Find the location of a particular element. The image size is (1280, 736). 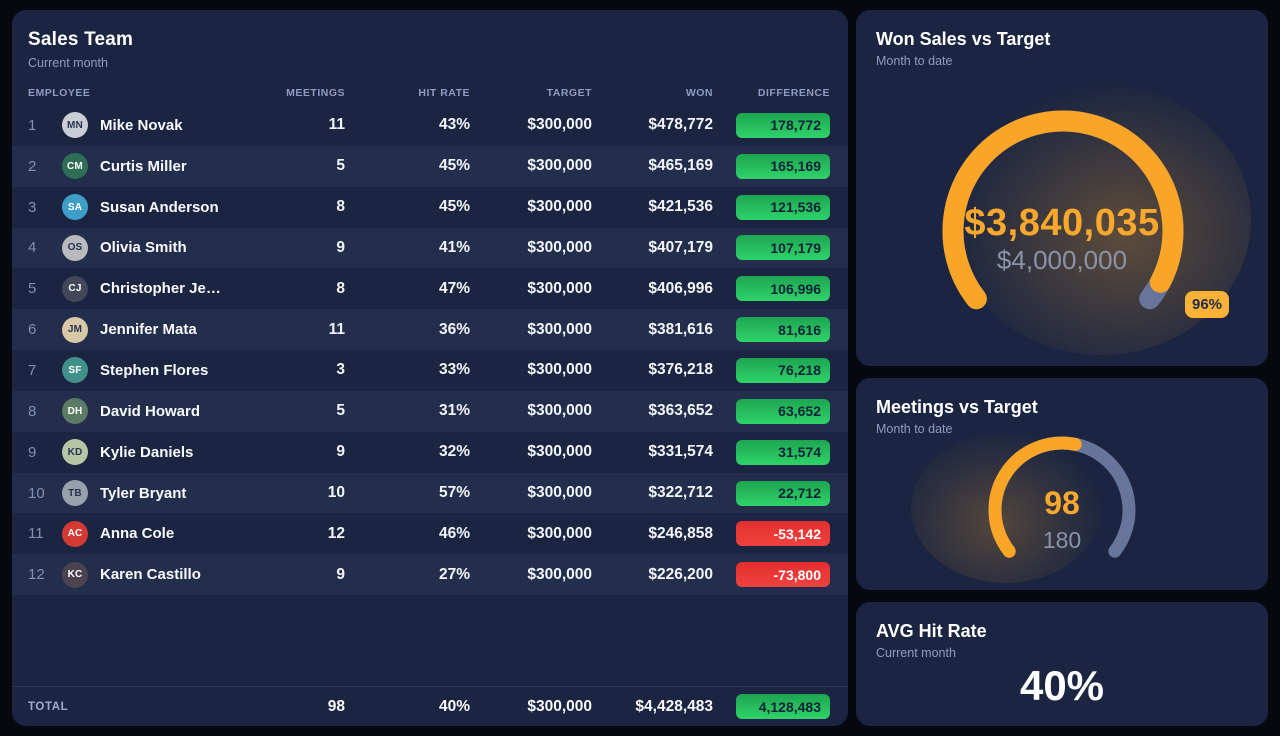

employee-name: Mike Novak is located at coordinates (141, 125).